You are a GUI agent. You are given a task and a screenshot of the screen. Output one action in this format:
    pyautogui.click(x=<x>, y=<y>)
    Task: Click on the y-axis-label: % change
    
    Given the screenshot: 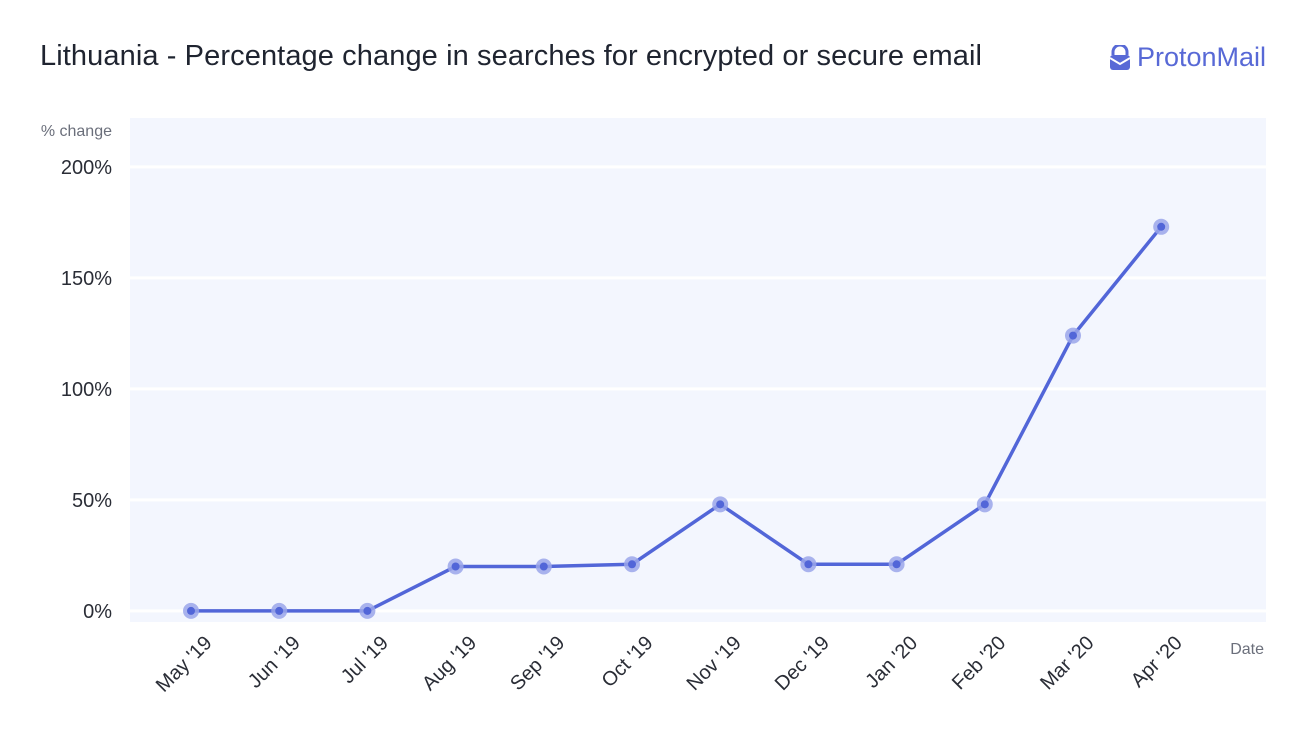 What is the action you would take?
    pyautogui.click(x=76, y=131)
    